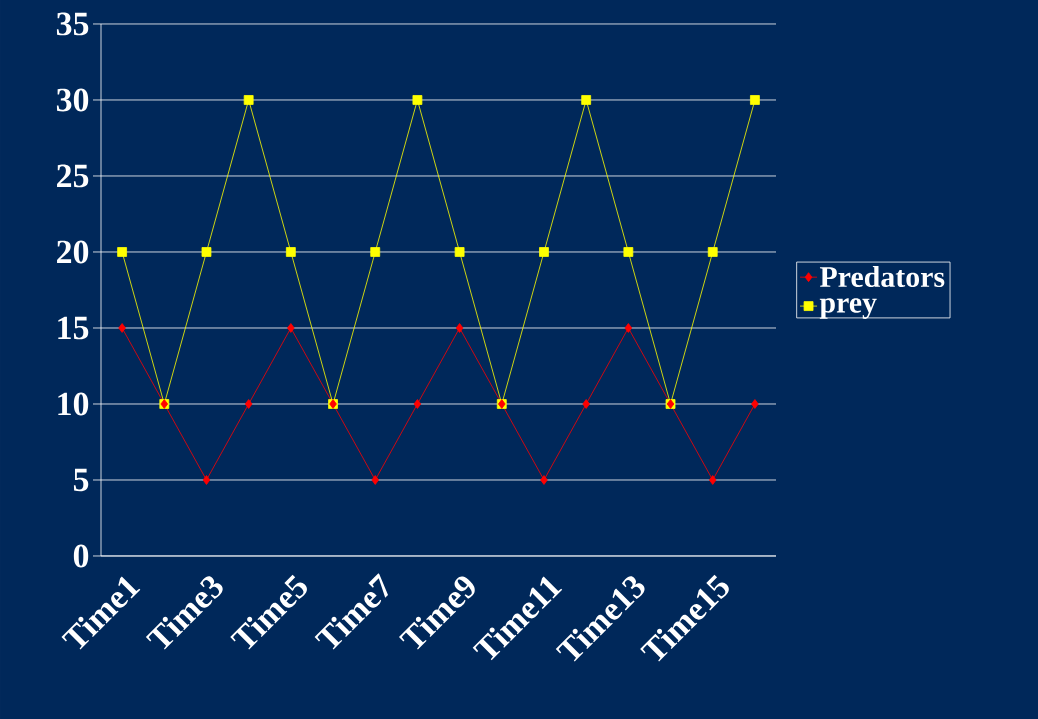 The image size is (1038, 719). I want to click on y-tick-label: 35, so click(72, 24).